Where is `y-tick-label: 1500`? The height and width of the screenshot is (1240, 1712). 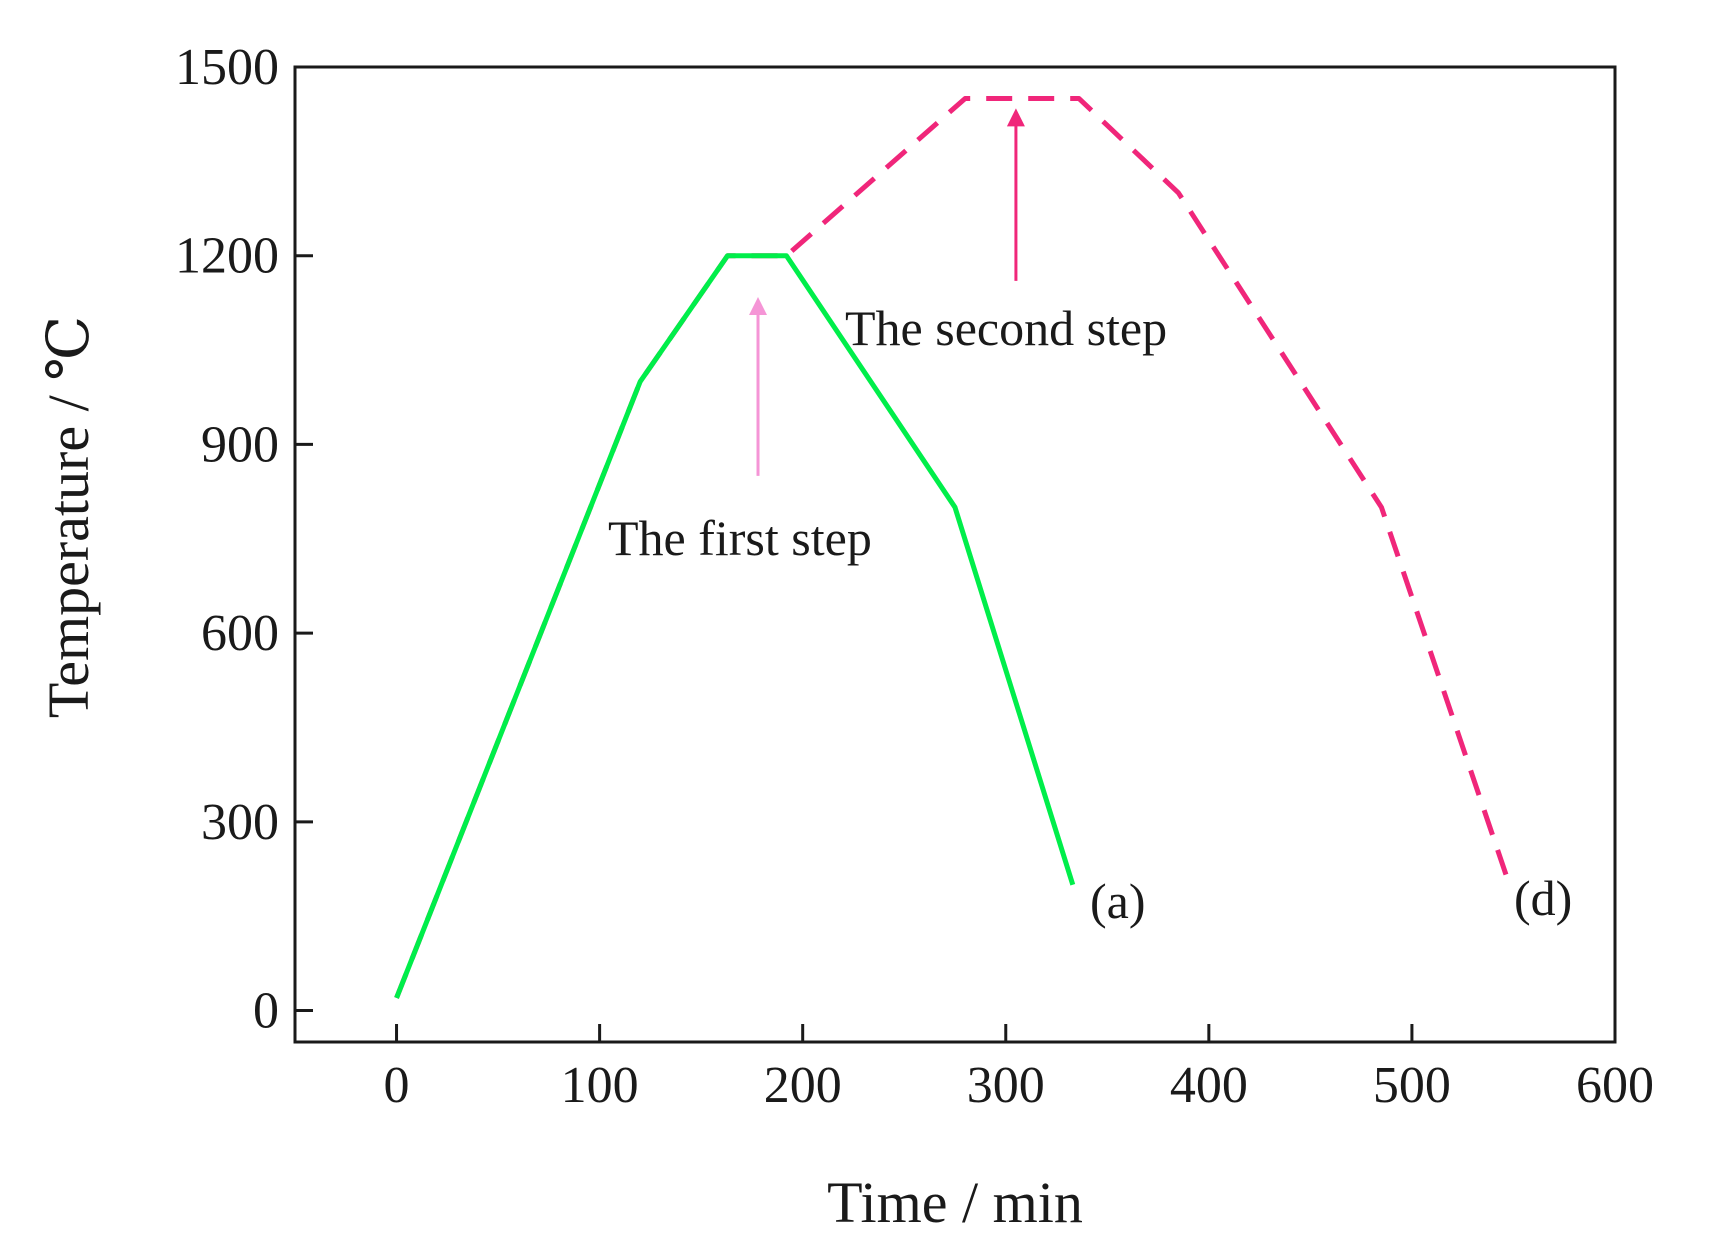
y-tick-label: 1500 is located at coordinates (227, 67).